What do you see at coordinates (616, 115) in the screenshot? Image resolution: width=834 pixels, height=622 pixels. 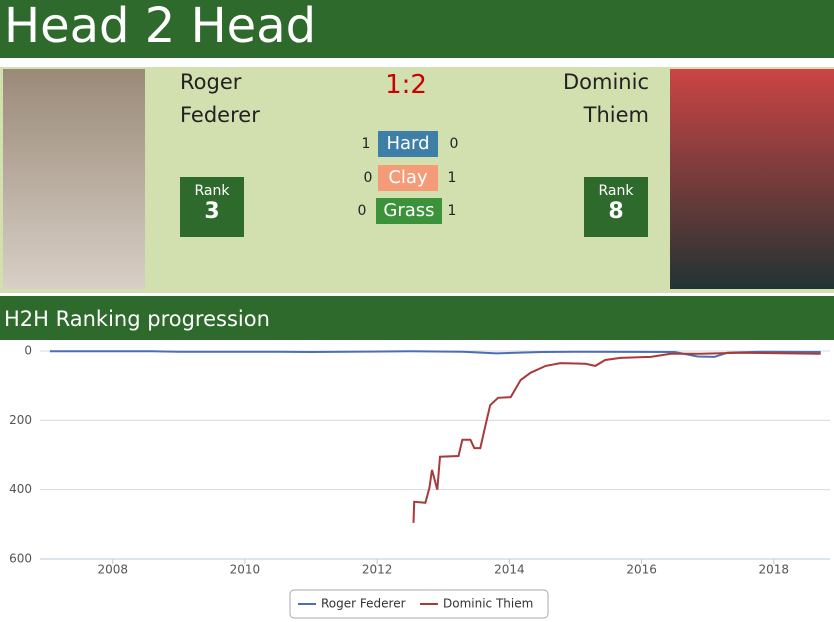 I see `name-line: Thiem` at bounding box center [616, 115].